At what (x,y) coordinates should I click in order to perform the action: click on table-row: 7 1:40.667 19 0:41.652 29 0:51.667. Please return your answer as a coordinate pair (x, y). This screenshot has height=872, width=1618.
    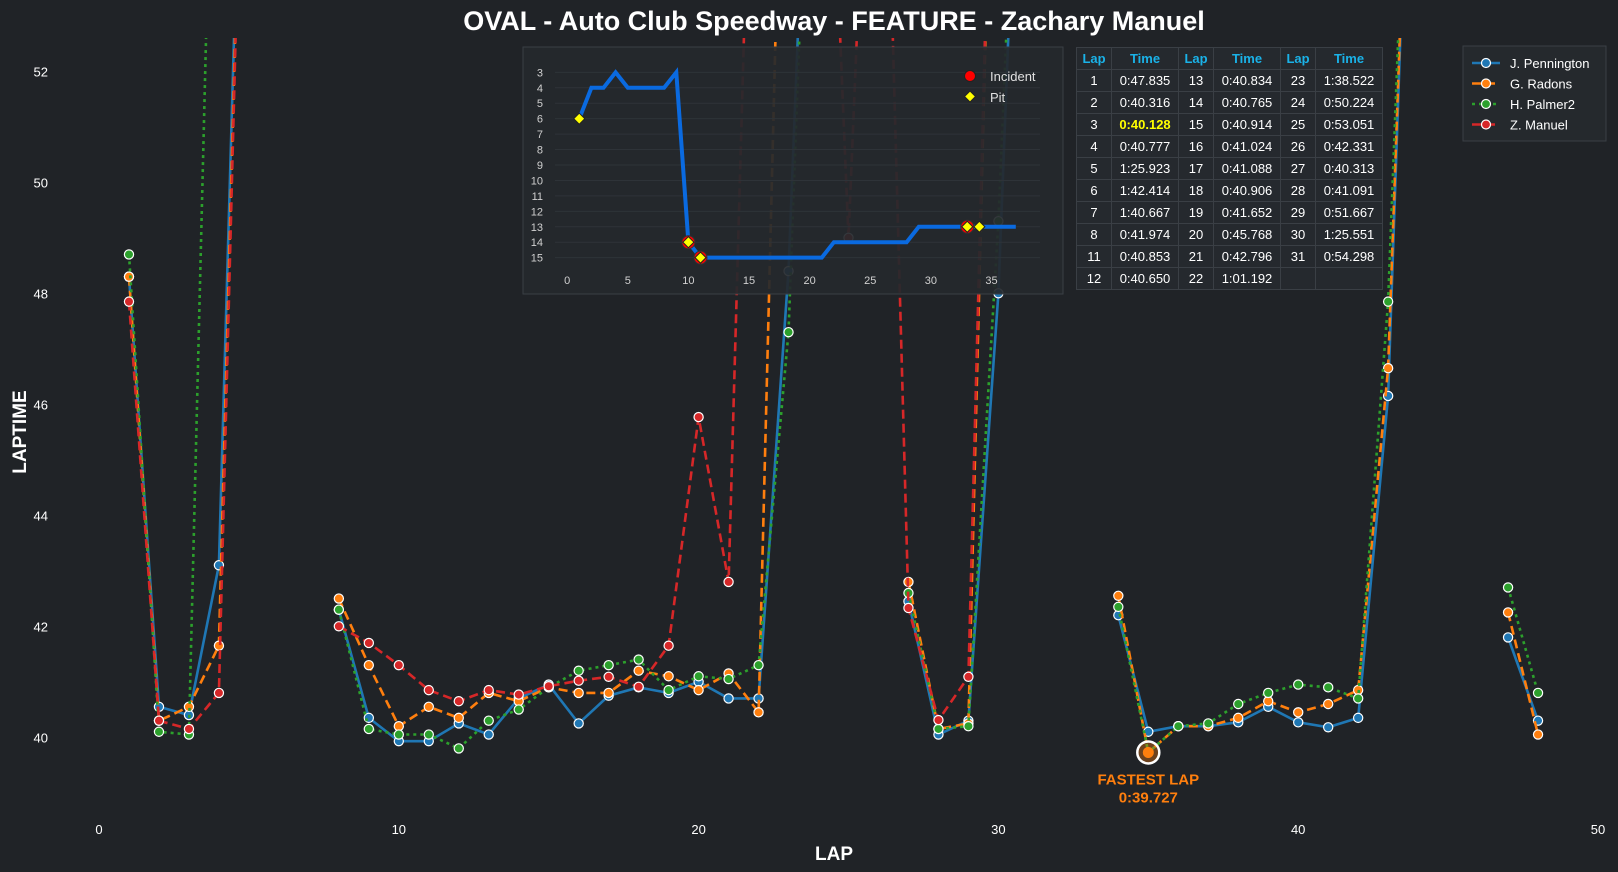
    Looking at the image, I should click on (1229, 212).